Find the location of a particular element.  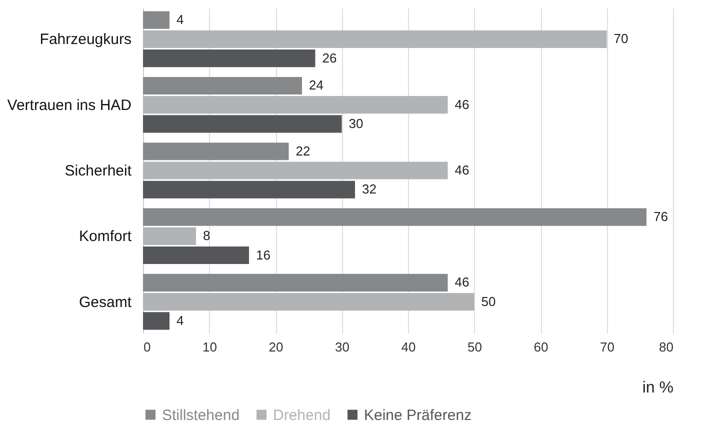

x-tick-label: 60 is located at coordinates (541, 347).